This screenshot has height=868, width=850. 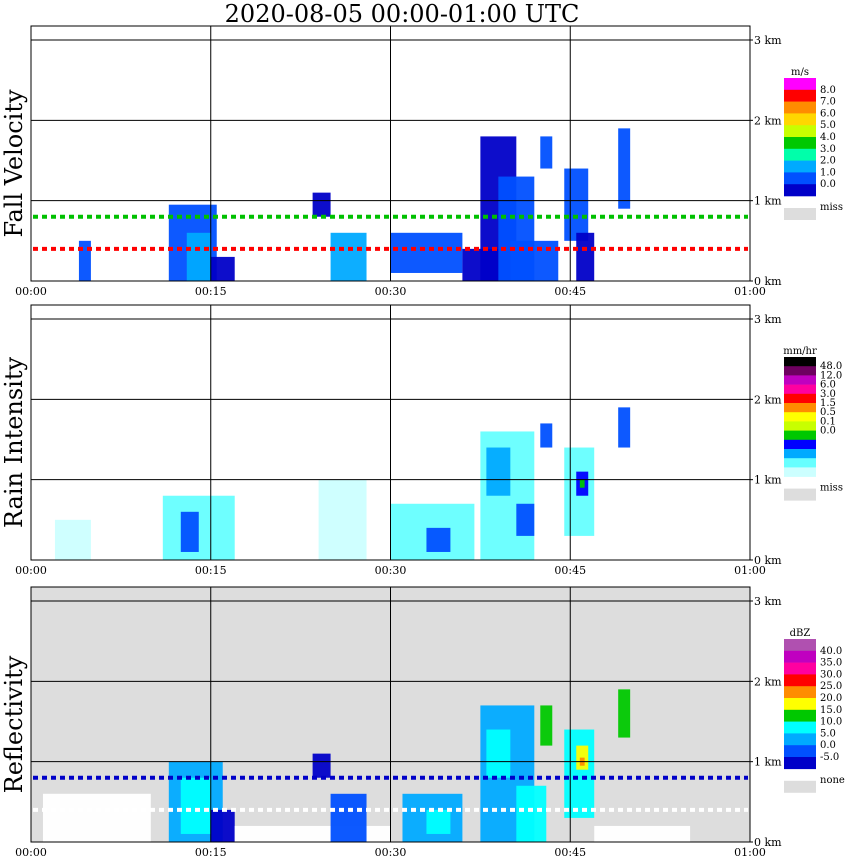 What do you see at coordinates (828, 385) in the screenshot?
I see `panel-2-colorbar-label: 6.0` at bounding box center [828, 385].